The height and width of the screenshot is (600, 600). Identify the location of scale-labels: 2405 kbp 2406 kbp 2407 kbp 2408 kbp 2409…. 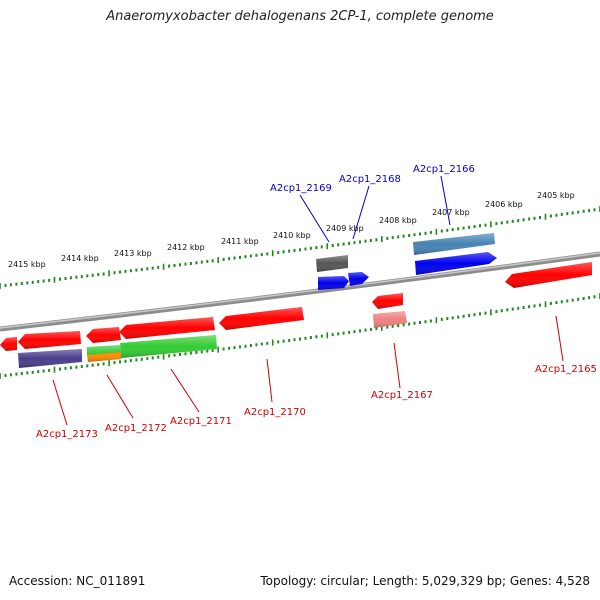
(291, 230).